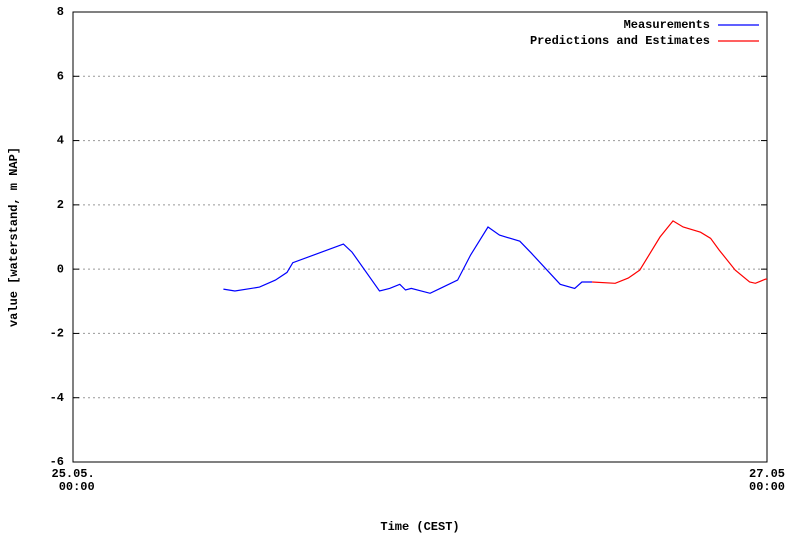  I want to click on y-tick-label: 0, so click(60, 269).